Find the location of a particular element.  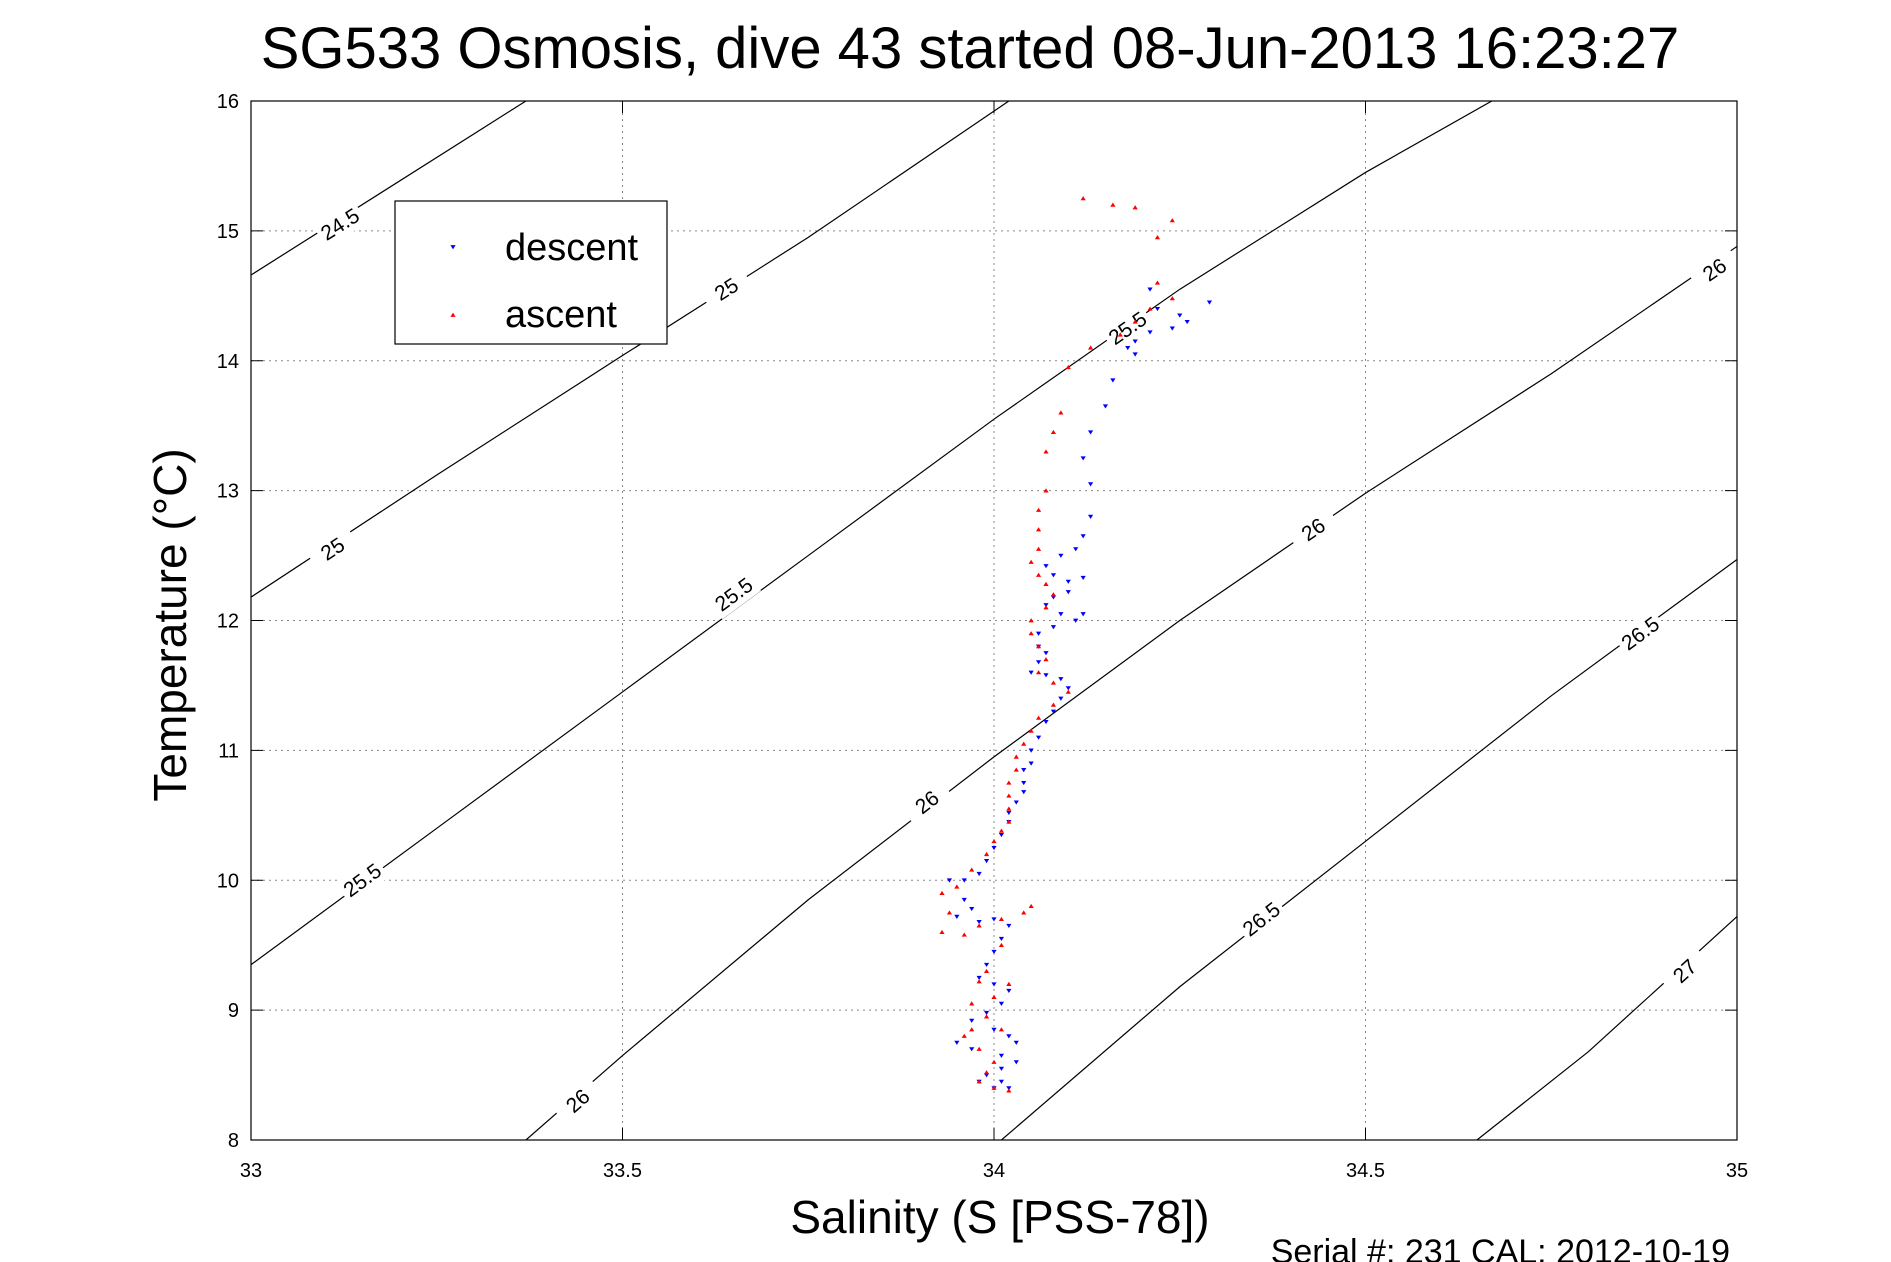

contour-line-24.5 is located at coordinates (389, 188).